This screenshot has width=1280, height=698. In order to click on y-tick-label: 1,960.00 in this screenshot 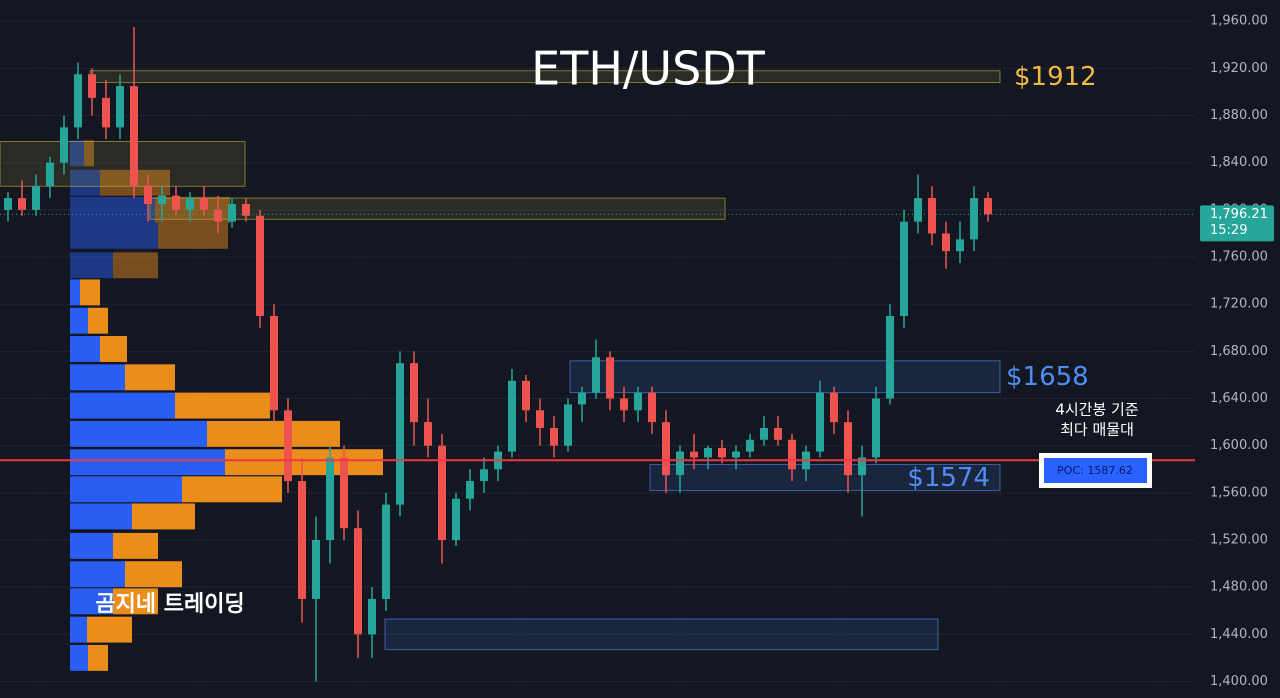, I will do `click(1239, 21)`.